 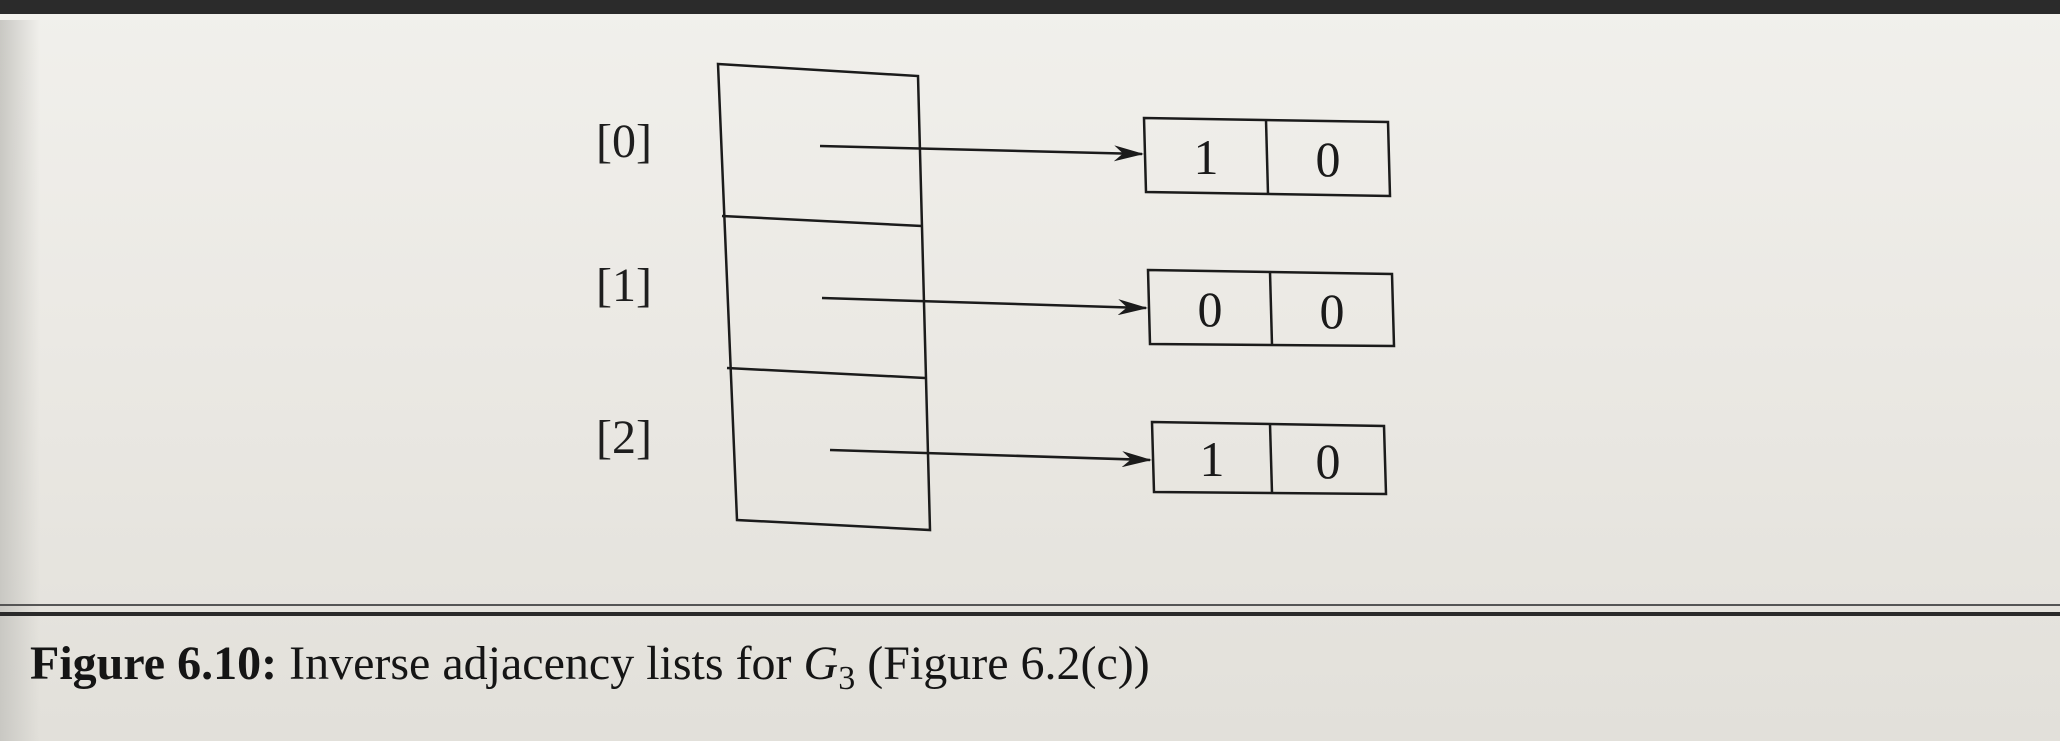 I want to click on list-node-2-link: 0, so click(x=1328, y=461).